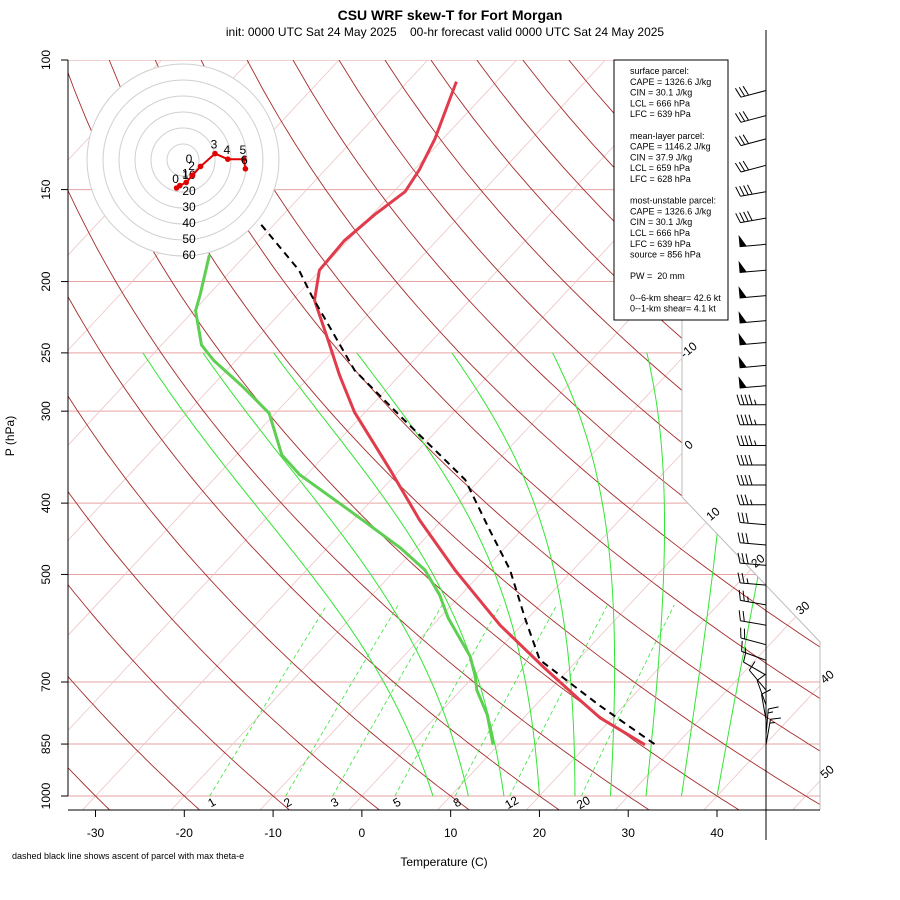 The width and height of the screenshot is (900, 900). I want to click on hodograph-ring-label: 30, so click(189, 207).